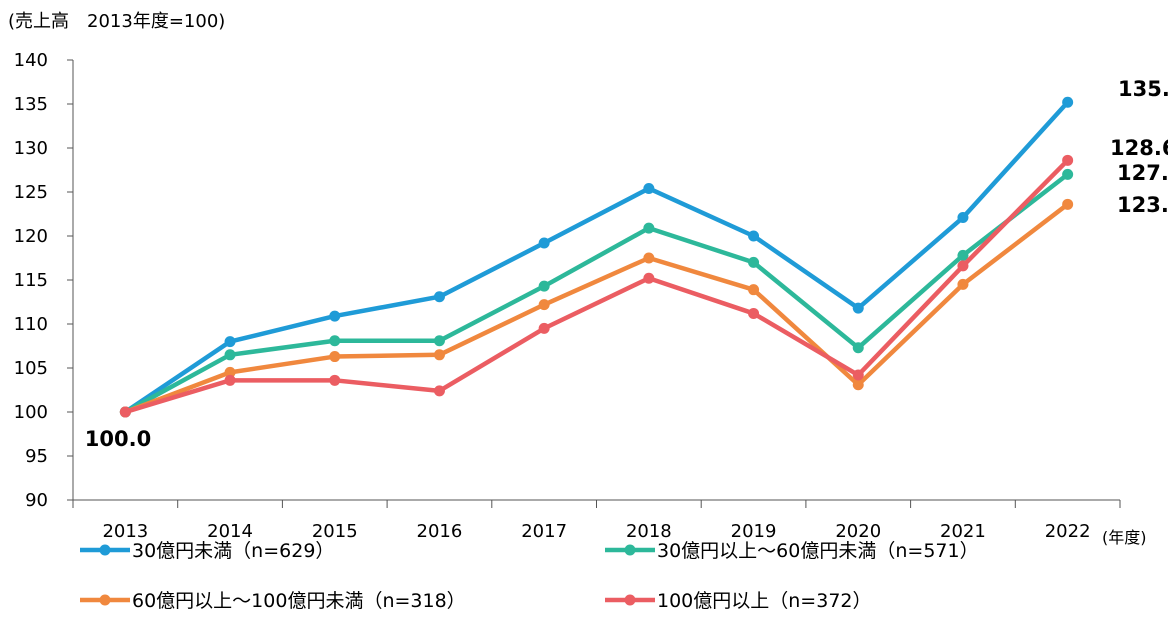  Describe the element at coordinates (544, 531) in the screenshot. I see `x-tick-label: 2017` at that location.